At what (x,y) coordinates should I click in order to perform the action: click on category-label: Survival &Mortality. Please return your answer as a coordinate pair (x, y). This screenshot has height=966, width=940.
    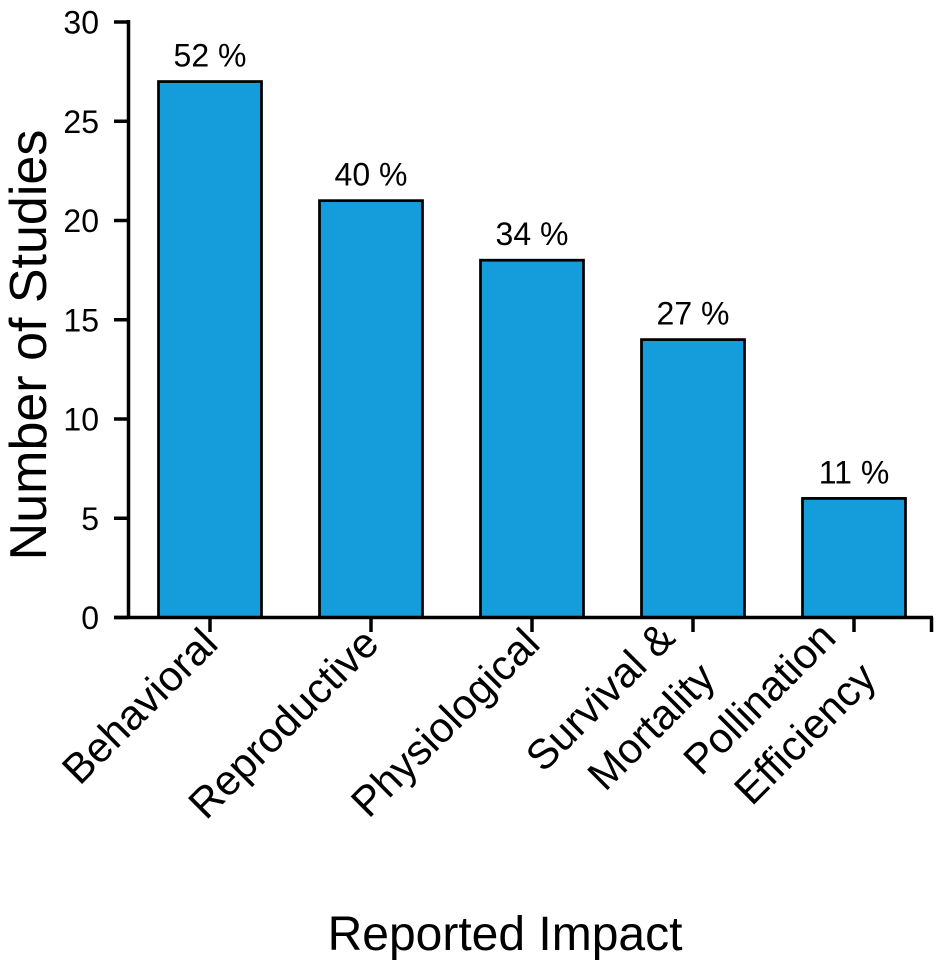
    Looking at the image, I should click on (619, 716).